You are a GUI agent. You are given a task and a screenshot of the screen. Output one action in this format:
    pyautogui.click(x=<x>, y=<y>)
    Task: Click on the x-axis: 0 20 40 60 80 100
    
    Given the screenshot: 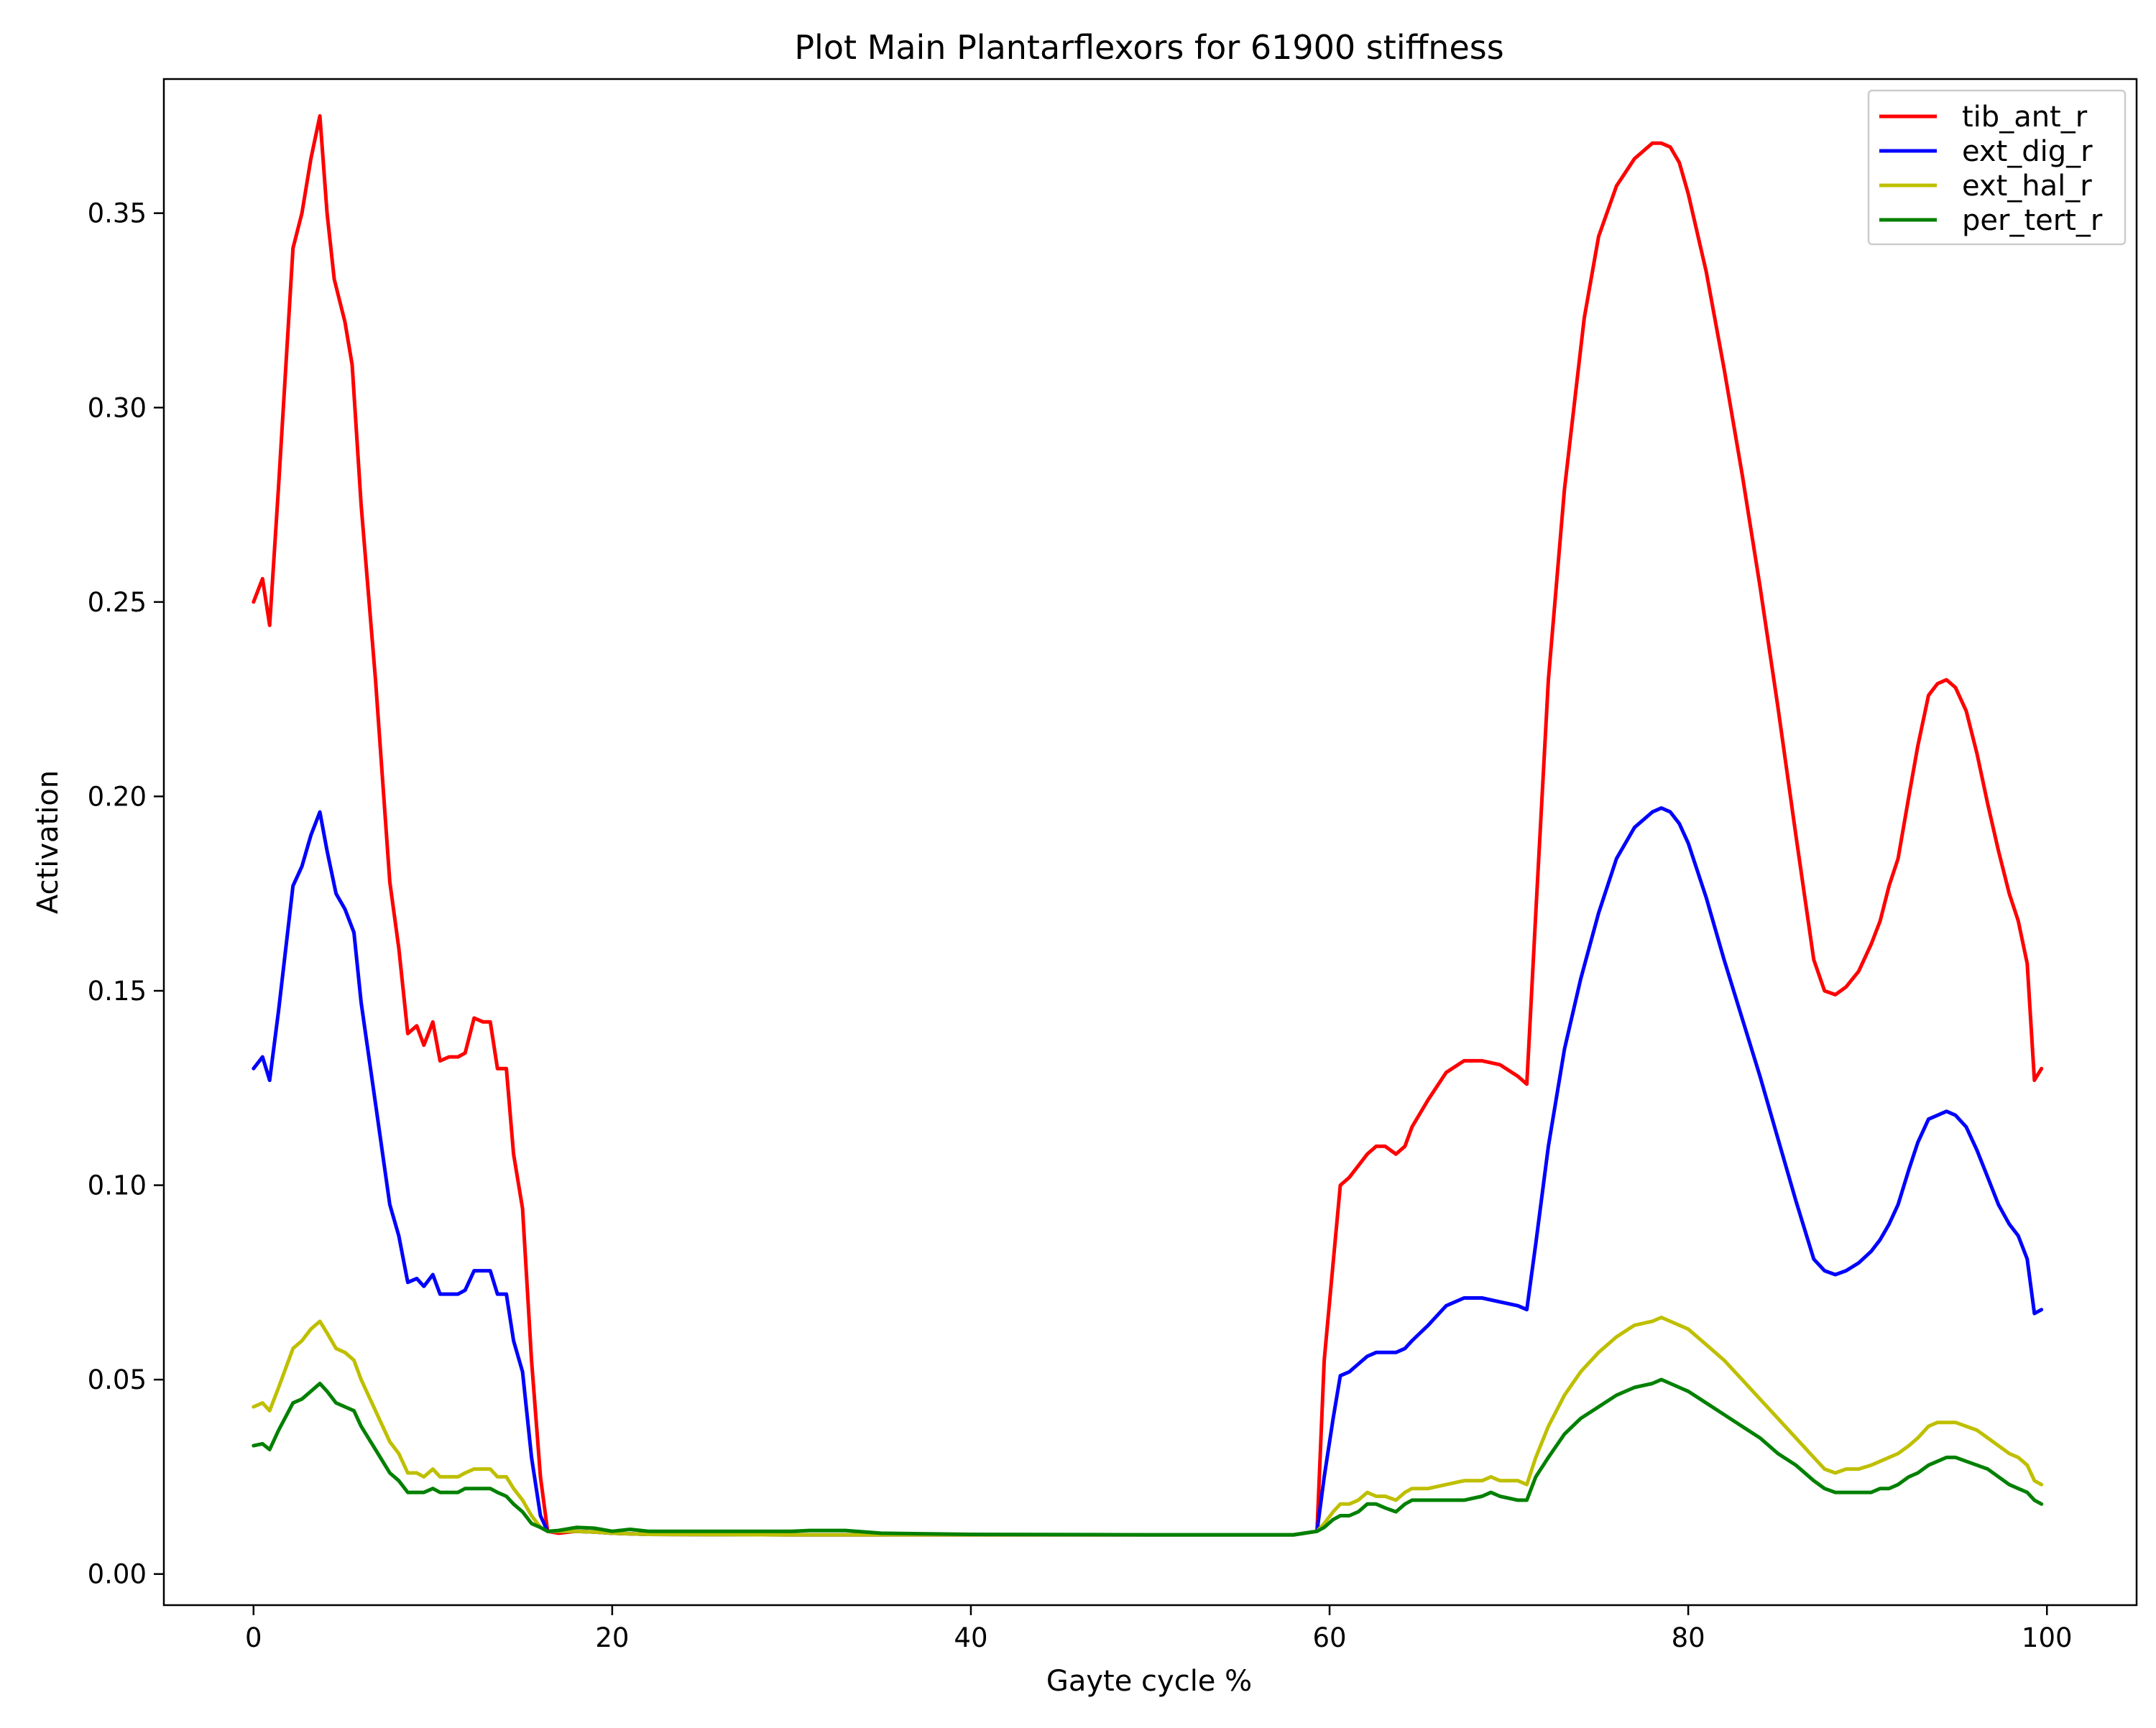 What is the action you would take?
    pyautogui.click(x=1159, y=1629)
    